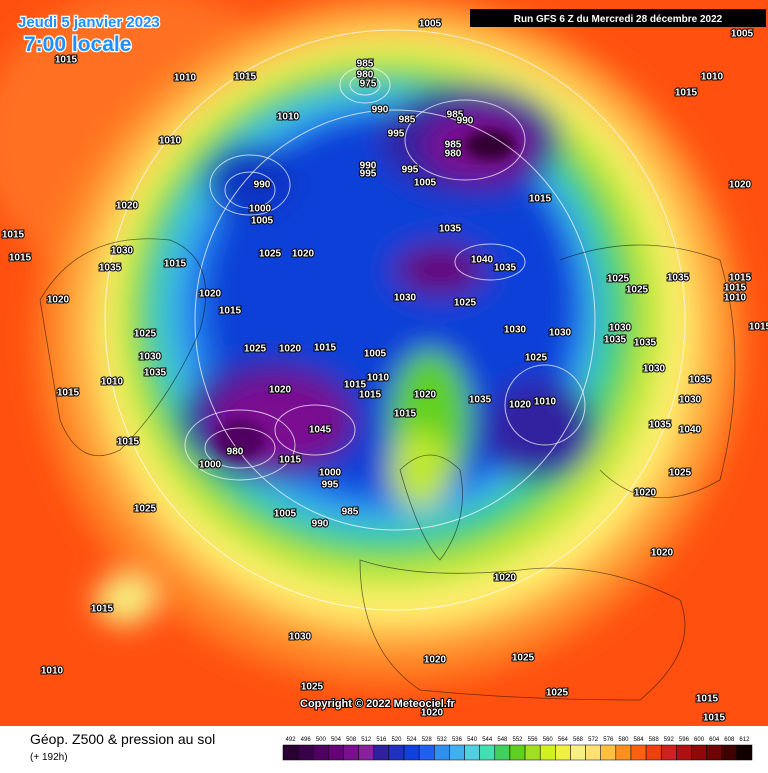 The image size is (768, 773). What do you see at coordinates (487, 740) in the screenshot?
I see `legend-tick-label: 544` at bounding box center [487, 740].